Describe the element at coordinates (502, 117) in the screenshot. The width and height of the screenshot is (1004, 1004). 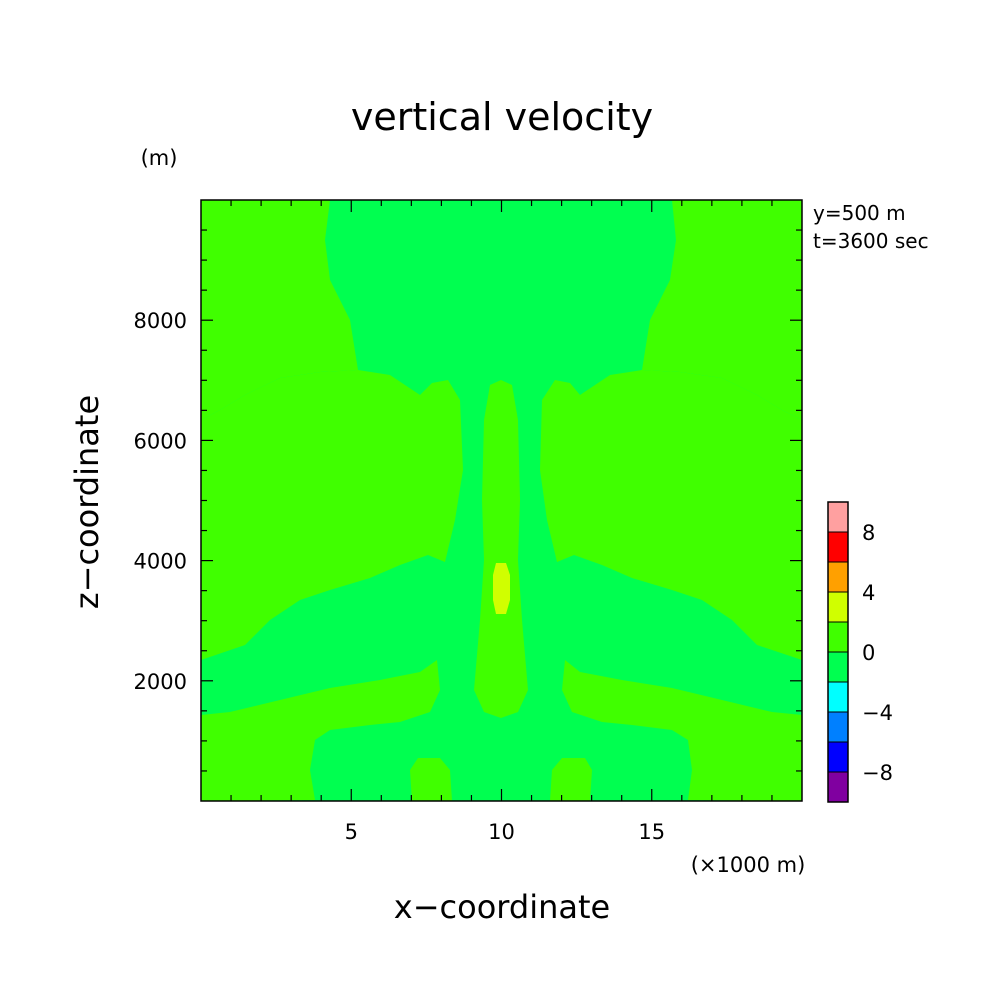
I see `chart-title: vertical velocity` at that location.